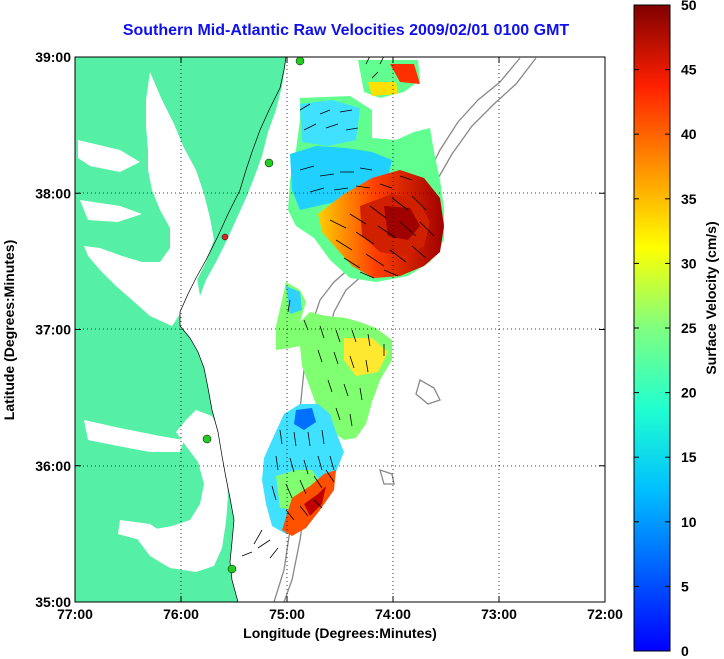  What do you see at coordinates (689, 199) in the screenshot?
I see `colorbar-tick-label: 35` at bounding box center [689, 199].